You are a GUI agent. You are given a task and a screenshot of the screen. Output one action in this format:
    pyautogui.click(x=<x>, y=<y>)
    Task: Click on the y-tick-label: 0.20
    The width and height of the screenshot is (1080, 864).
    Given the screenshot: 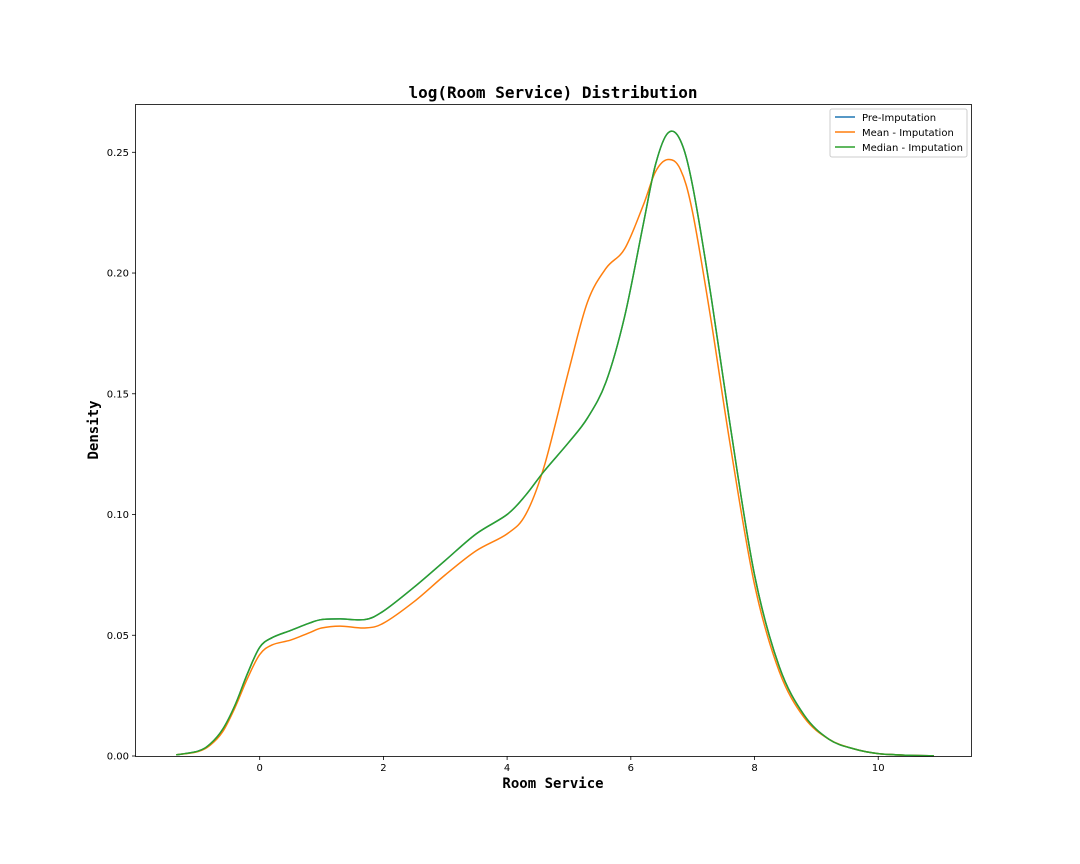 What is the action you would take?
    pyautogui.click(x=118, y=274)
    